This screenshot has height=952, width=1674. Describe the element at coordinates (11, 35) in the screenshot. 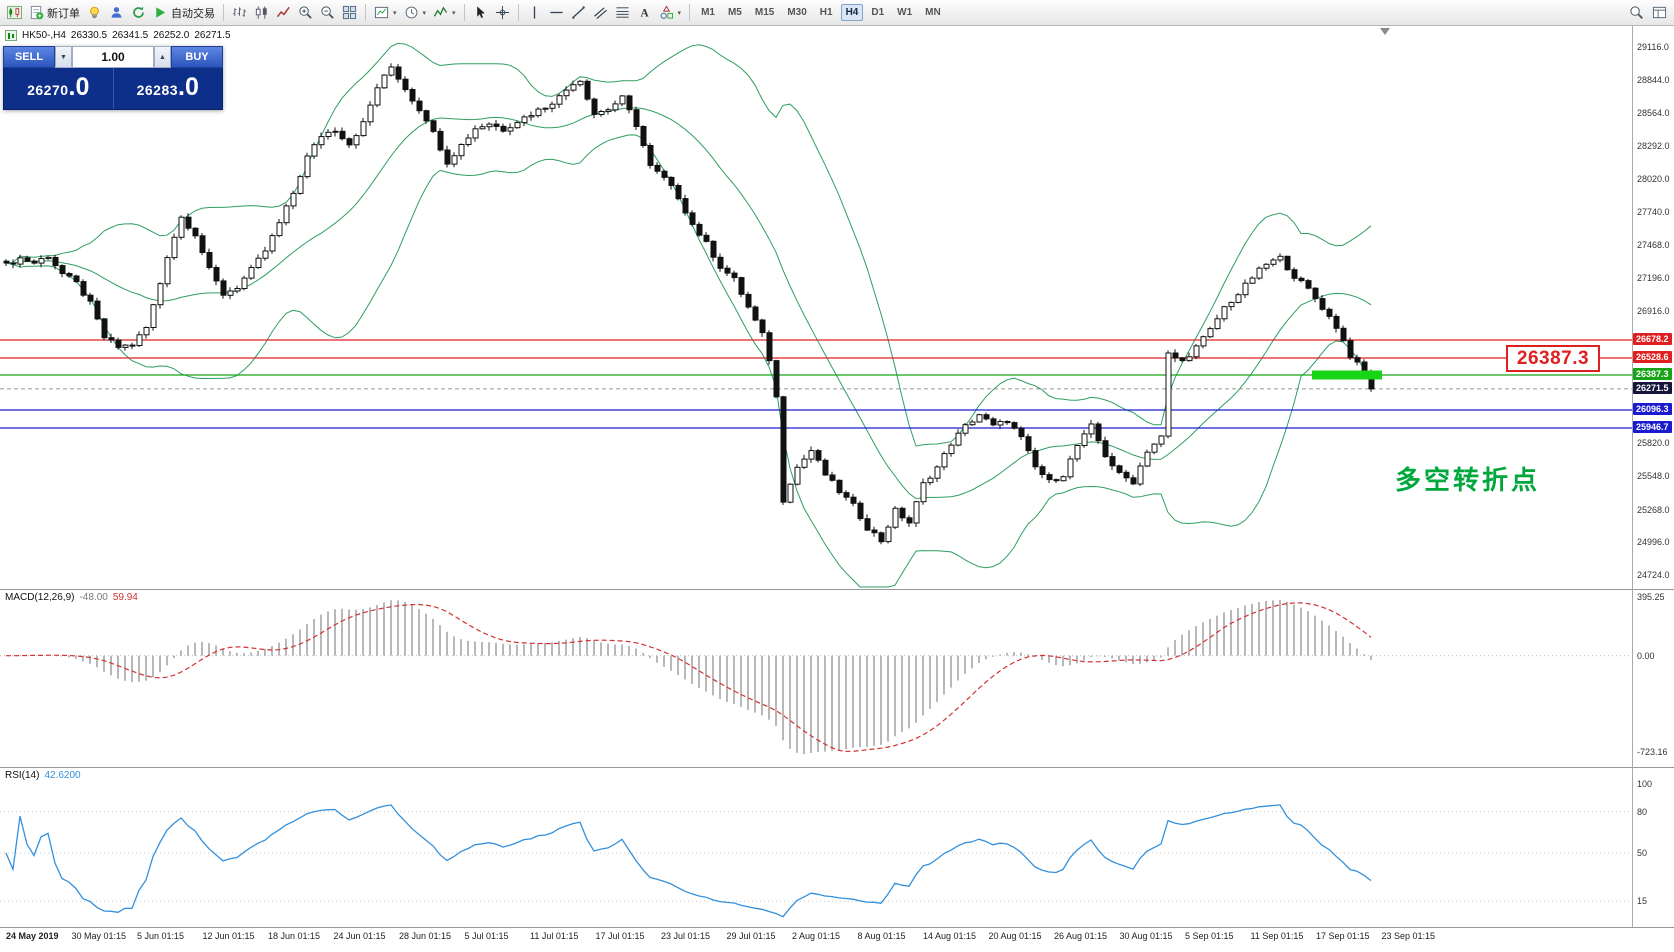

I see `chart-mini-icon` at that location.